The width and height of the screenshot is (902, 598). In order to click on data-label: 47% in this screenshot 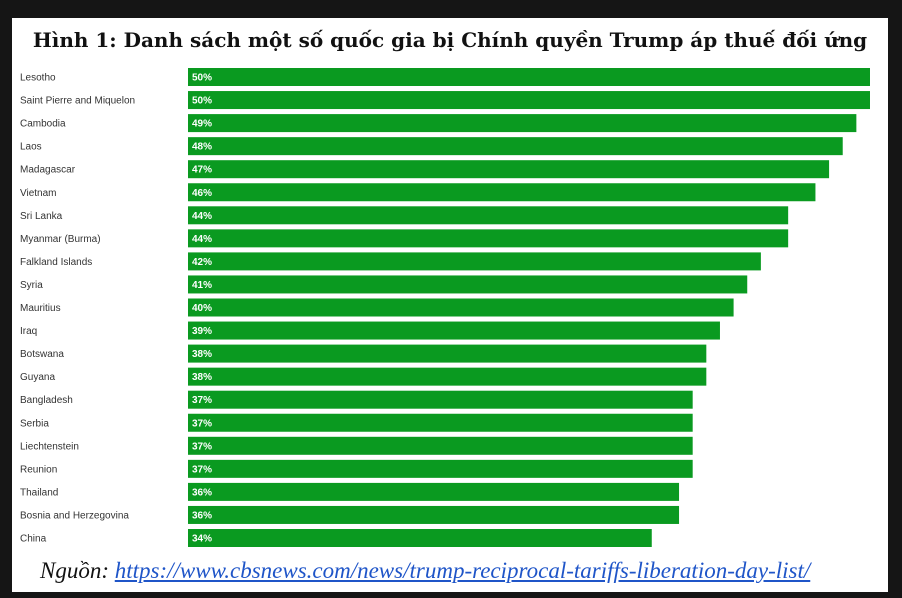, I will do `click(202, 170)`.